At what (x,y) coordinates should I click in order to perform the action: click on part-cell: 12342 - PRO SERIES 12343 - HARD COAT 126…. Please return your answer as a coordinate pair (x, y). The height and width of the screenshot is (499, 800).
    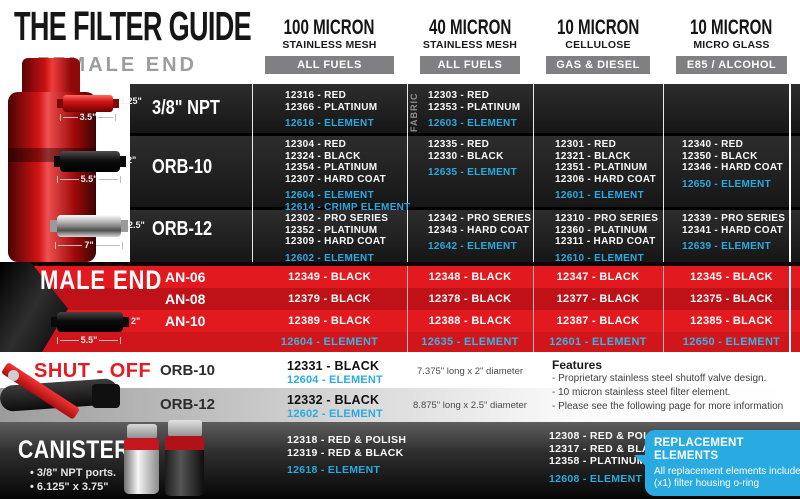
    Looking at the image, I should click on (479, 233).